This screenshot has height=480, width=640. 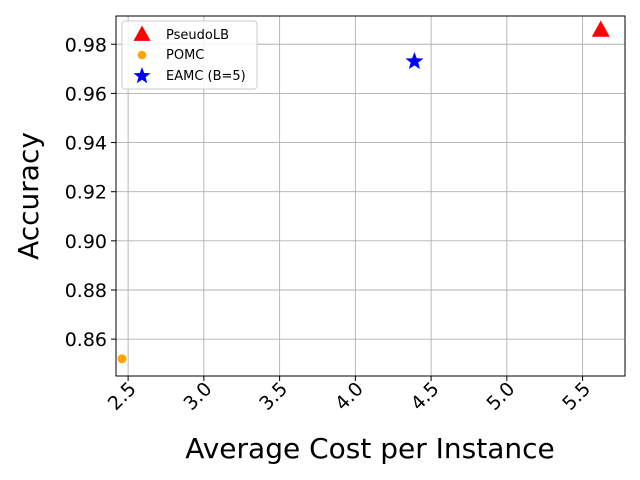 I want to click on x-tick-label: 3.5, so click(x=273, y=396).